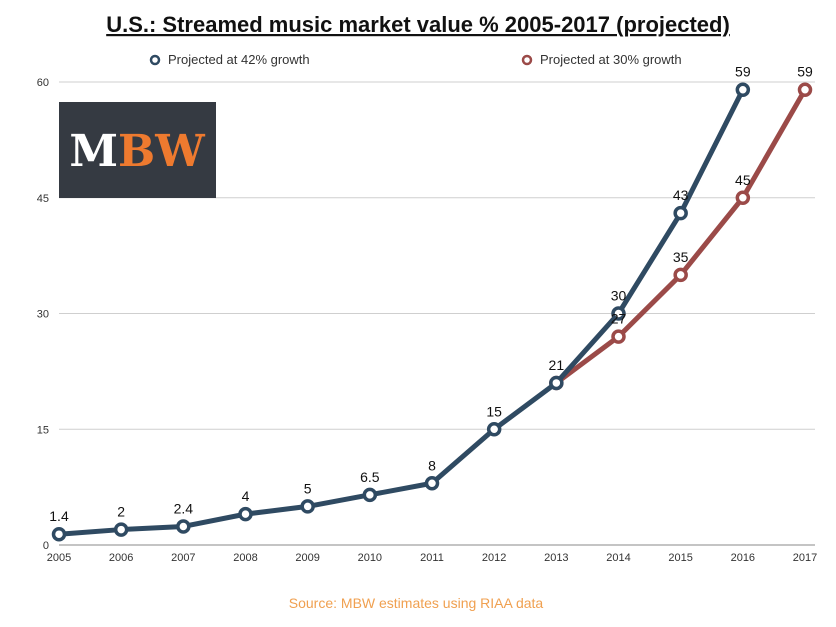 This screenshot has height=627, width=836. Describe the element at coordinates (681, 195) in the screenshot. I see `data-label: 43` at that location.